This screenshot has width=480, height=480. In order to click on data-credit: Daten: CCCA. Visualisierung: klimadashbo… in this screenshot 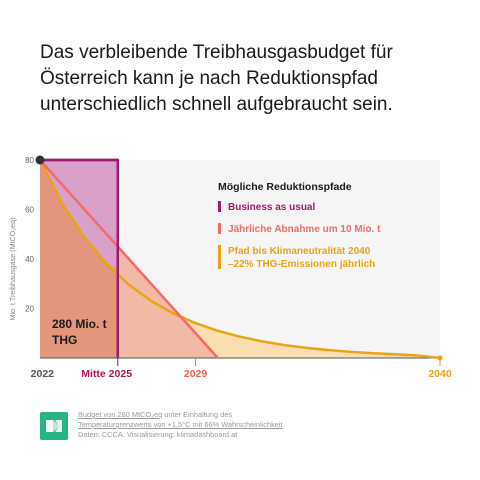, I will do `click(158, 434)`.